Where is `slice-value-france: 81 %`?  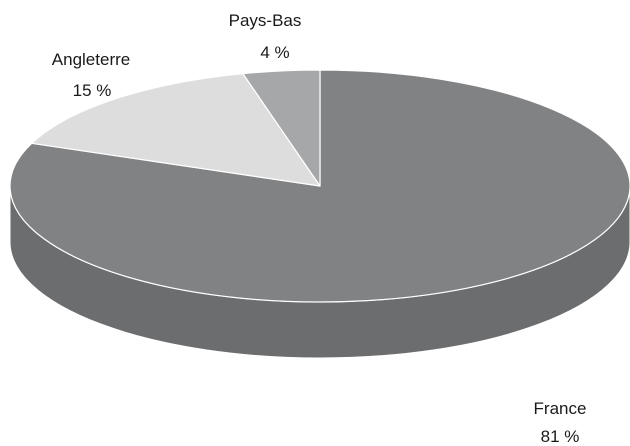 slice-value-france: 81 % is located at coordinates (560, 436).